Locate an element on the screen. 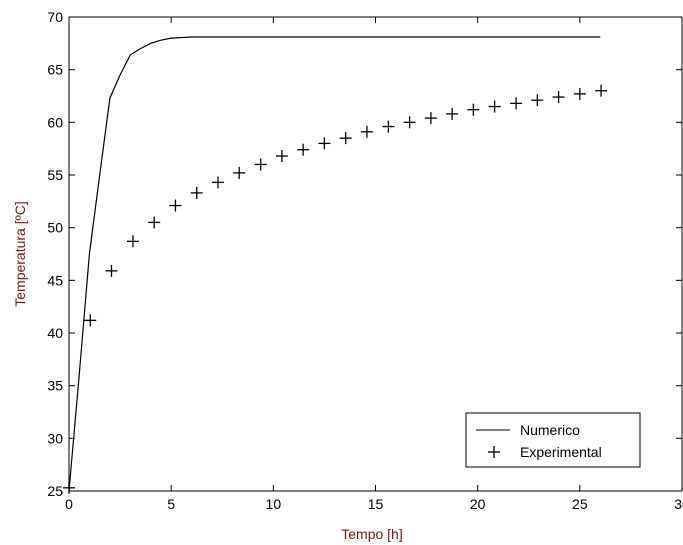 The image size is (683, 545). y-tick-label: 45 is located at coordinates (55, 280).